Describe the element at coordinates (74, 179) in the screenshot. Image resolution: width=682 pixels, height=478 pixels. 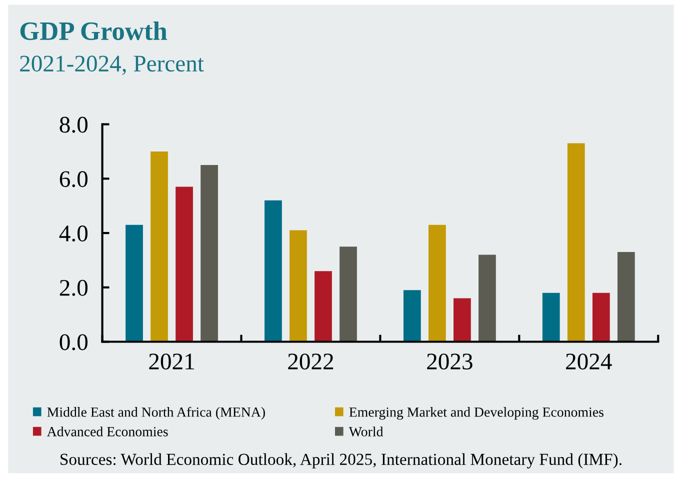
I see `y-tick-label: 6.0` at that location.